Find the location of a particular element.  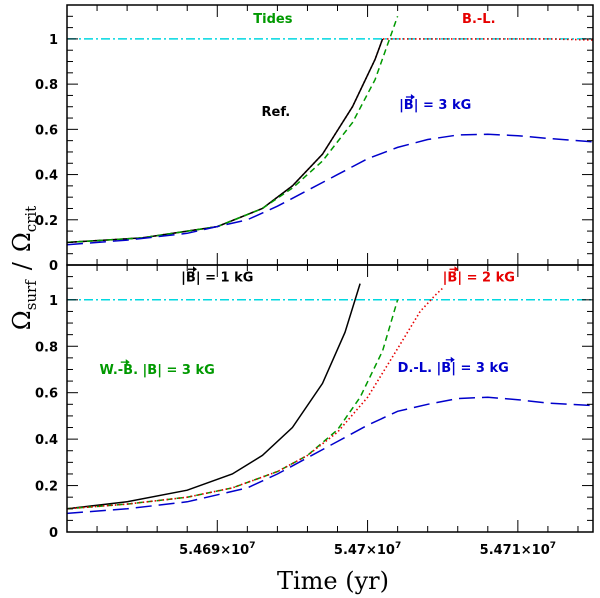

y-title-sub-surf: surf is located at coordinates (31, 295).